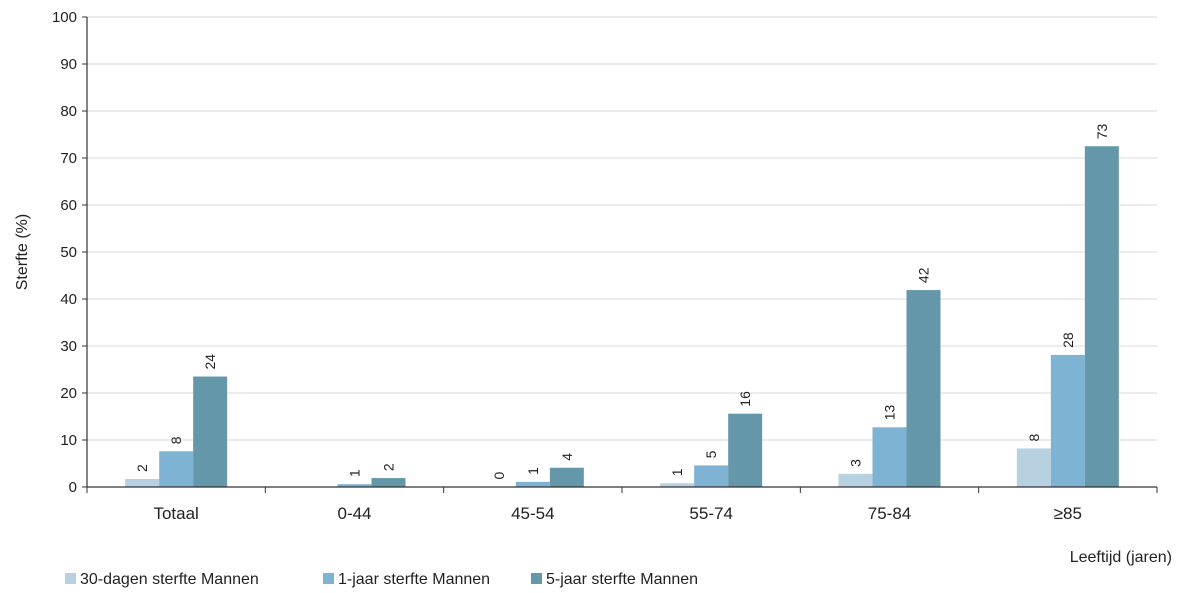  What do you see at coordinates (711, 454) in the screenshot?
I see `data-label: 5` at bounding box center [711, 454].